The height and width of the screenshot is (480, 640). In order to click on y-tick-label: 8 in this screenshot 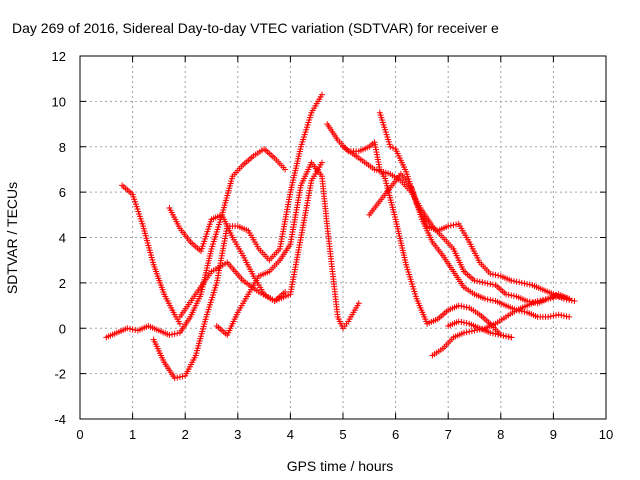, I will do `click(62, 147)`.